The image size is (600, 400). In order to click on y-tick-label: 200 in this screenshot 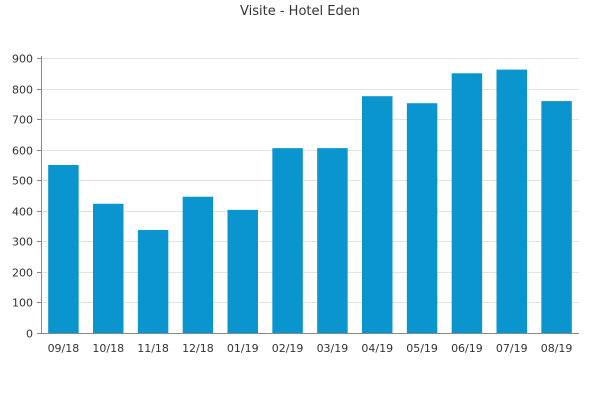, I will do `click(22, 273)`.